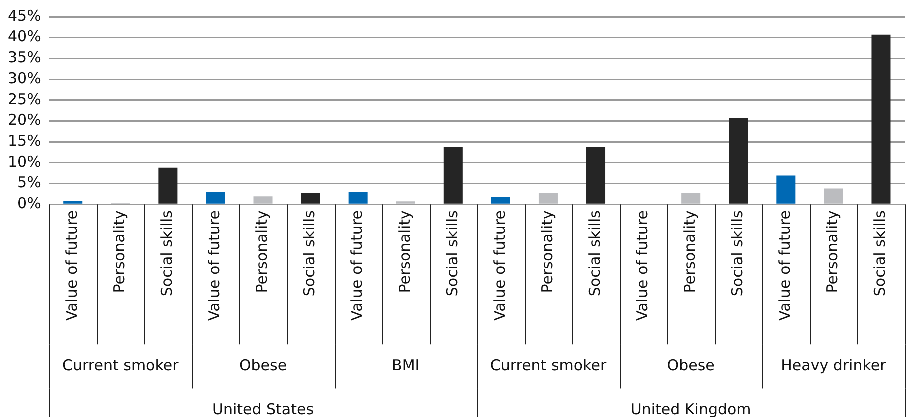  What do you see at coordinates (25, 161) in the screenshot?
I see `y-tick-label: 10%` at bounding box center [25, 161].